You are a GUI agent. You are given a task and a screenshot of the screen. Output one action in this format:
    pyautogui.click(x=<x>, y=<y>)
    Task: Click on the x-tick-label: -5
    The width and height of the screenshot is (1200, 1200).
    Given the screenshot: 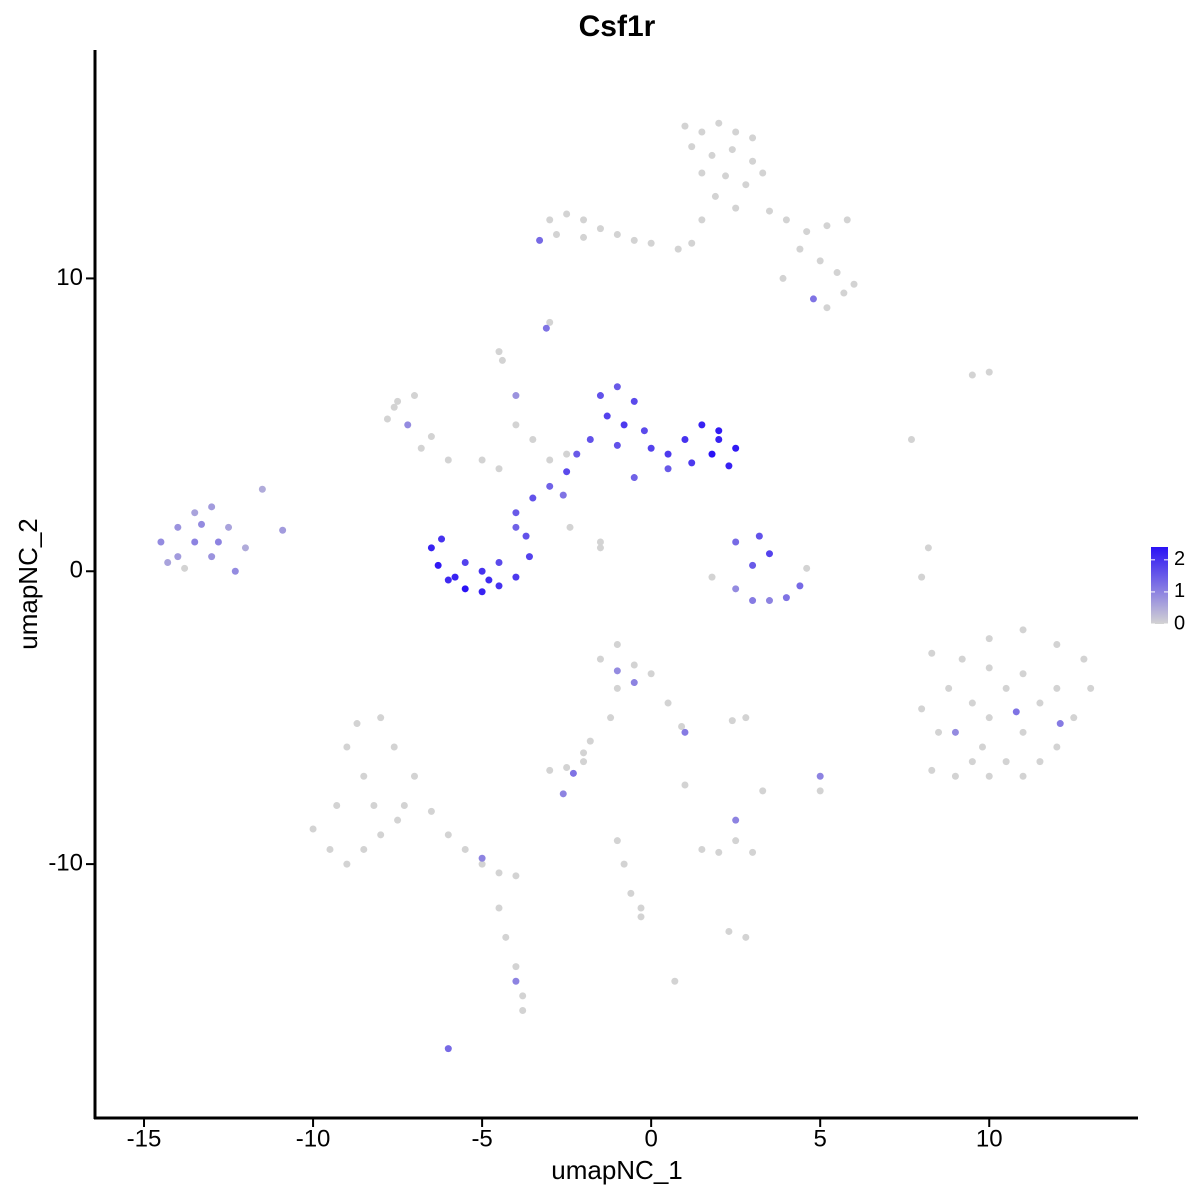 What is the action you would take?
    pyautogui.click(x=481, y=1138)
    